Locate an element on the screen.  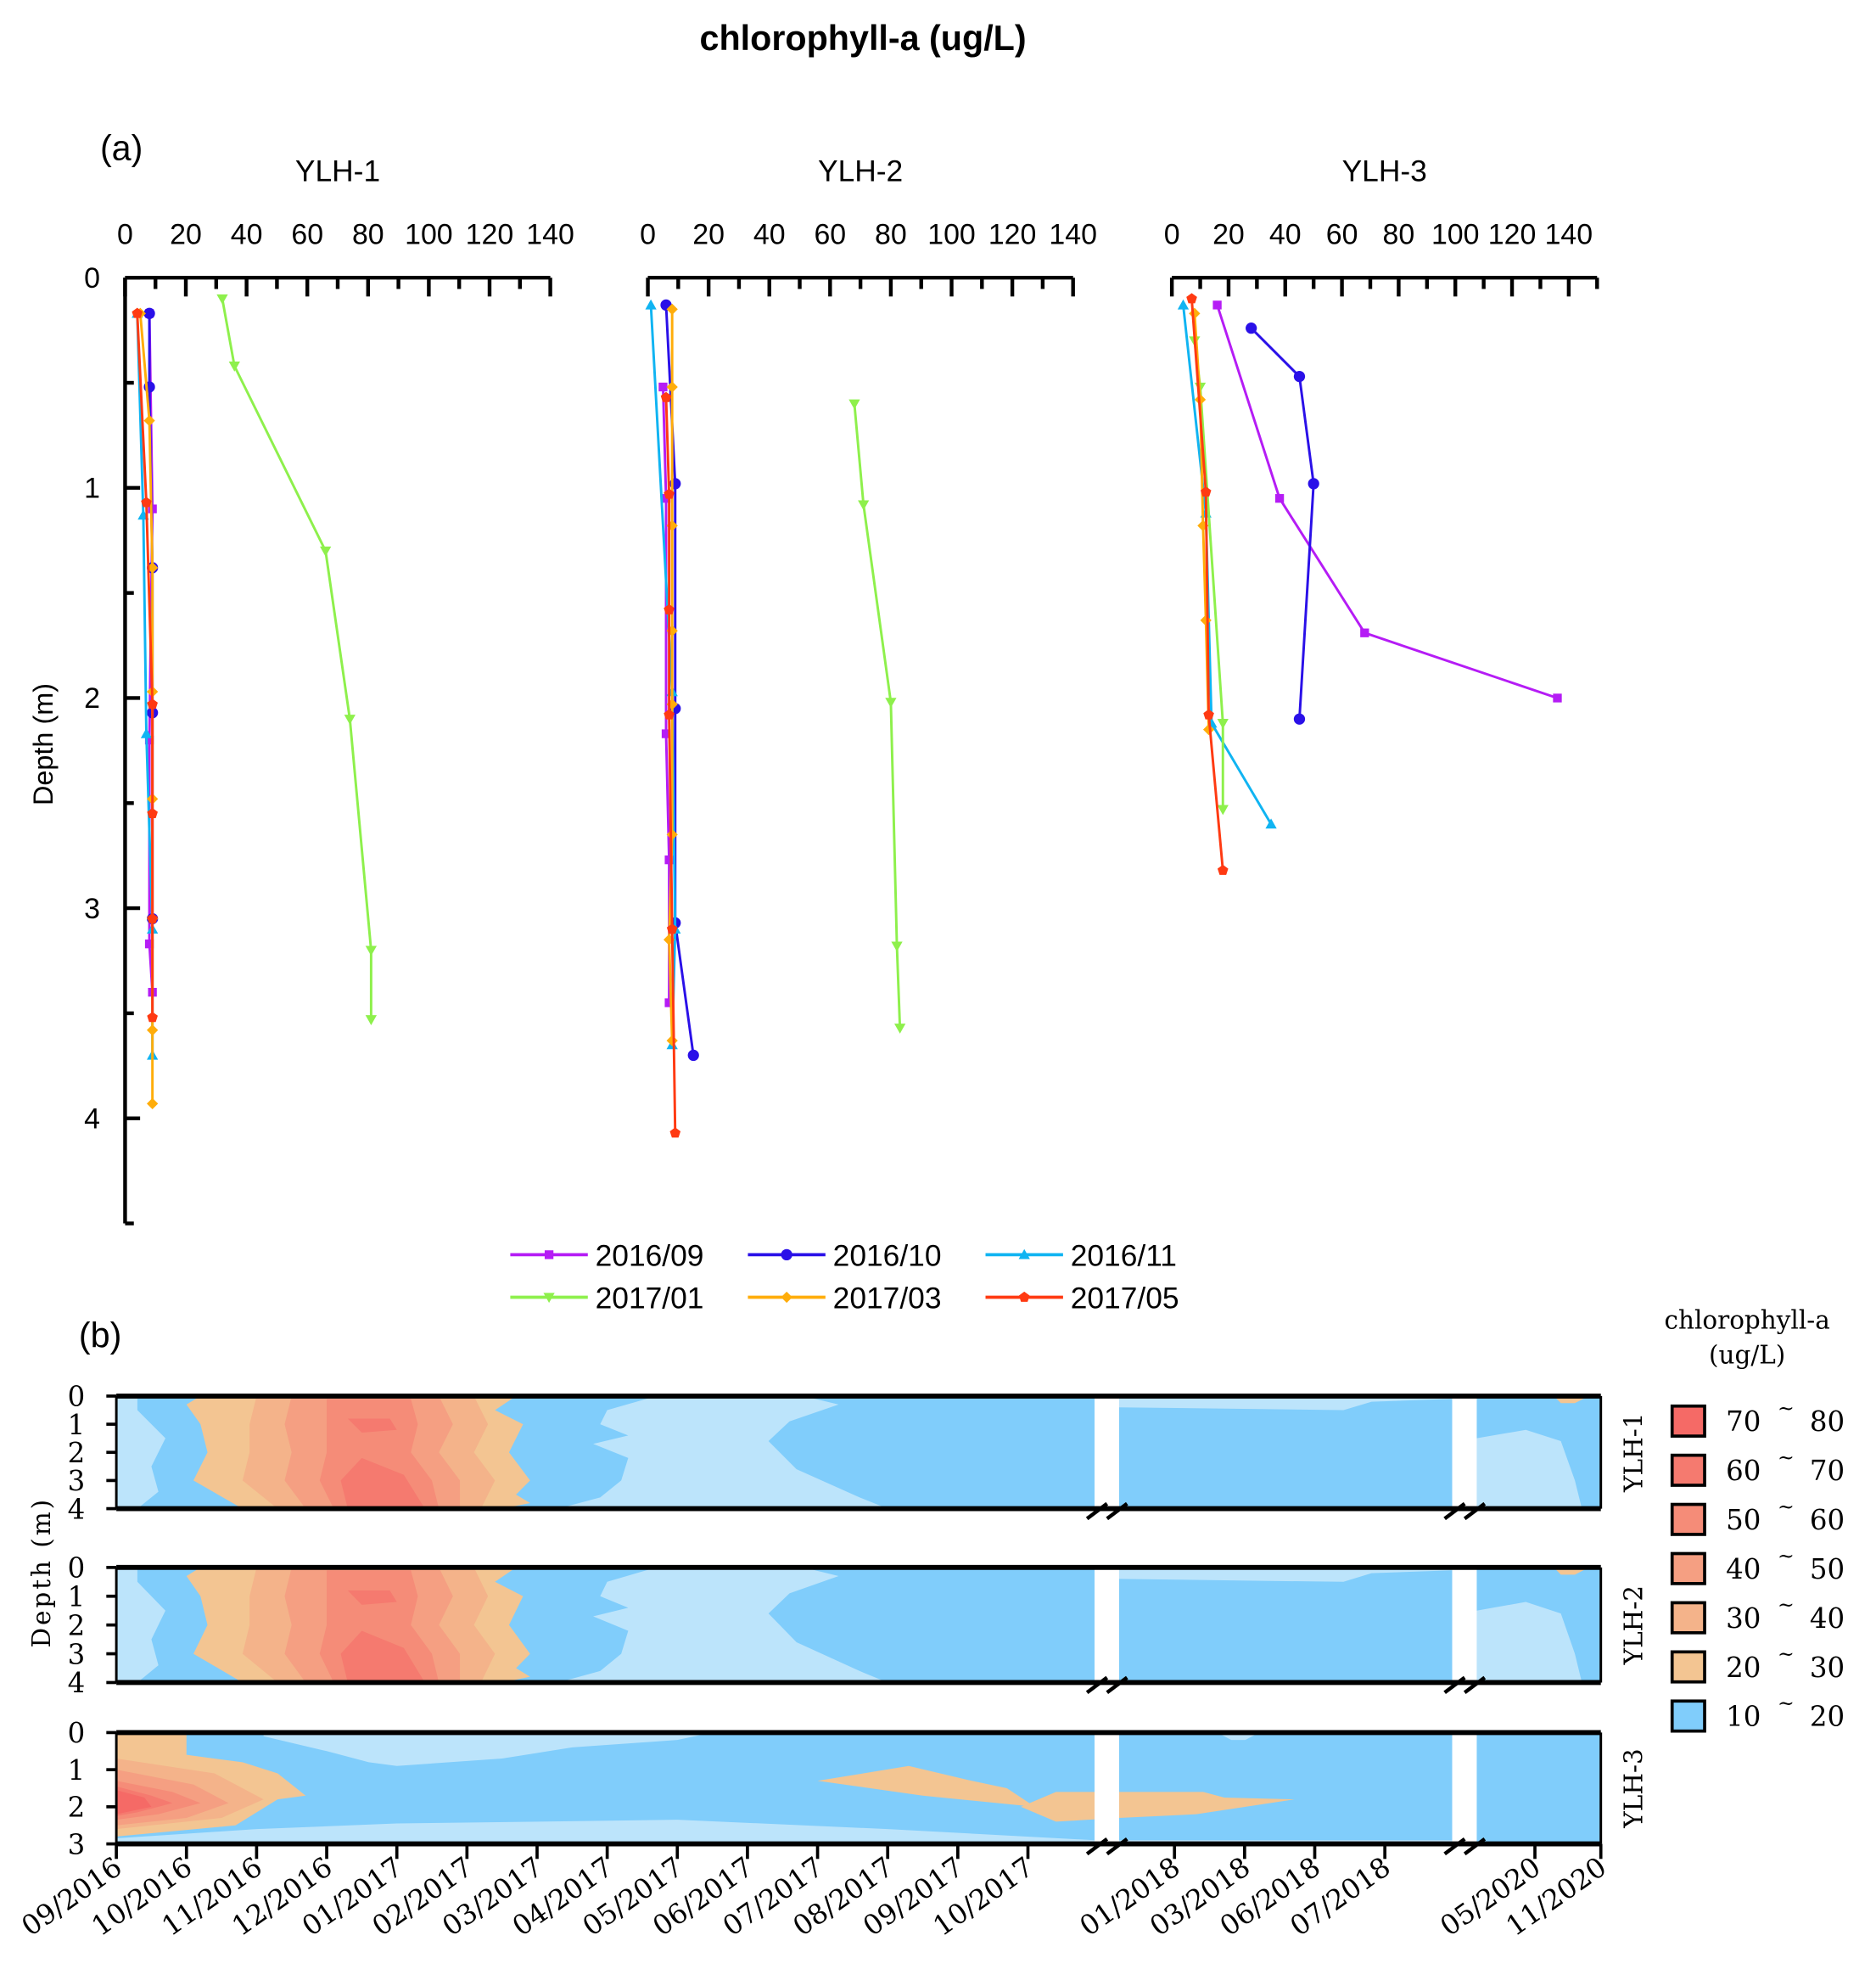
legend-item: 2016/10 is located at coordinates (845, 1257).